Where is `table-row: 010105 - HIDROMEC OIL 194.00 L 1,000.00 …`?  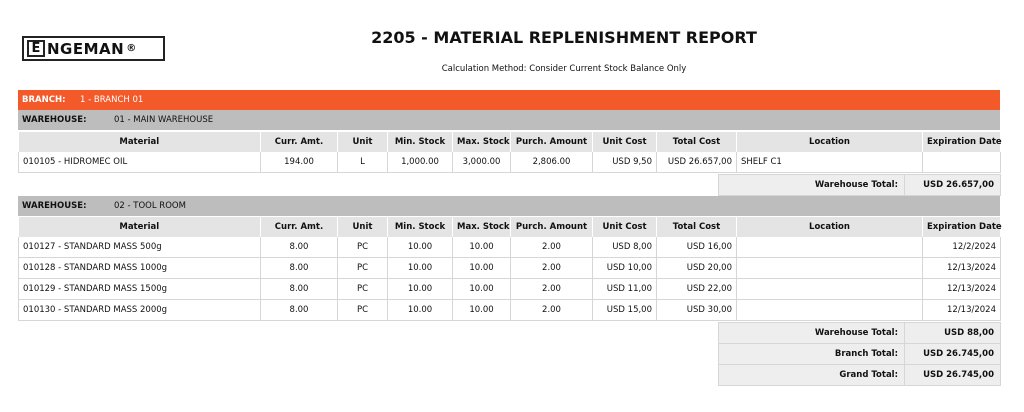 table-row: 010105 - HIDROMEC OIL 194.00 L 1,000.00 … is located at coordinates (509, 162).